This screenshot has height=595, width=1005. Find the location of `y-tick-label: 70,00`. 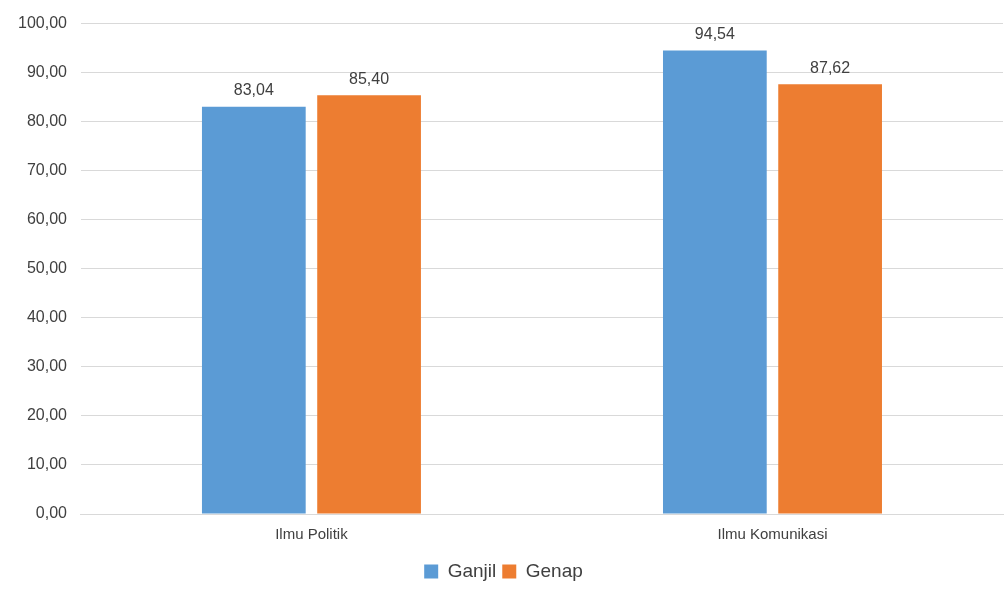

y-tick-label: 70,00 is located at coordinates (47, 170).